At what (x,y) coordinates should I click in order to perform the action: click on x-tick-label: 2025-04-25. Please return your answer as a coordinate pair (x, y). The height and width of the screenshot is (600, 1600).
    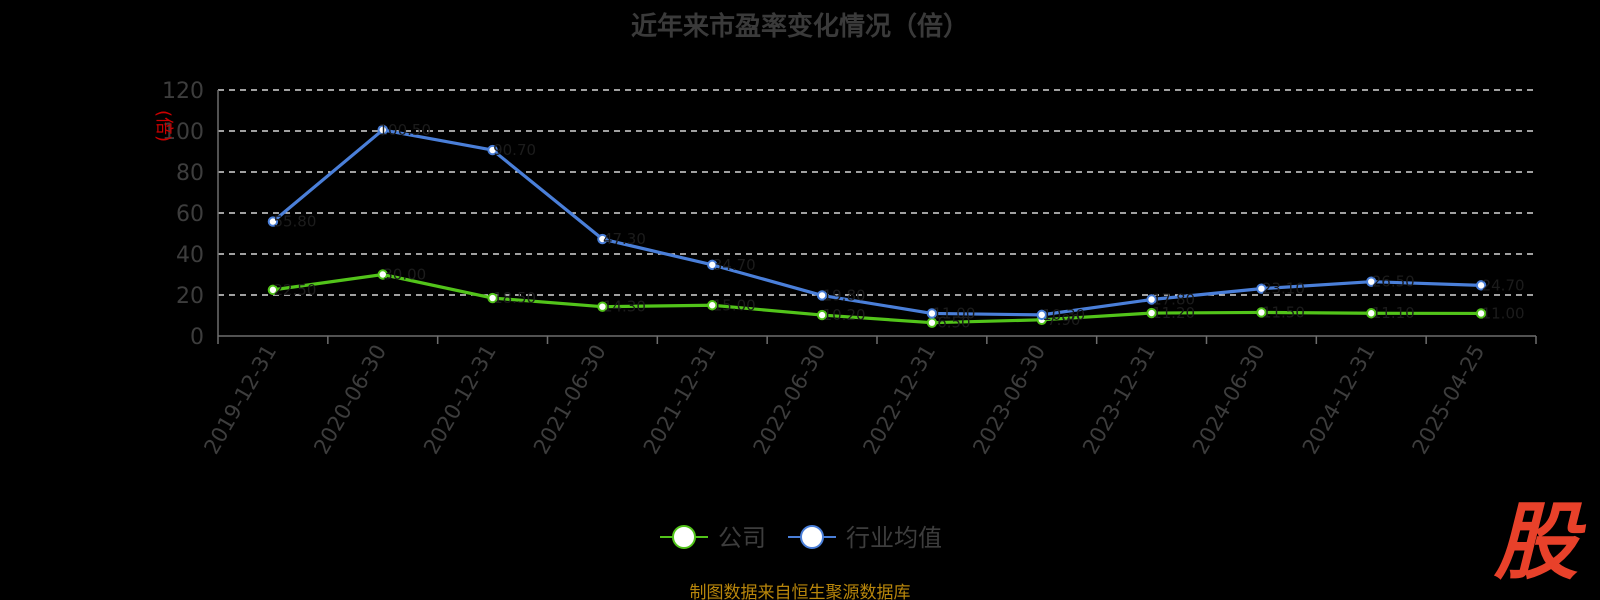
    Looking at the image, I should click on (1449, 400).